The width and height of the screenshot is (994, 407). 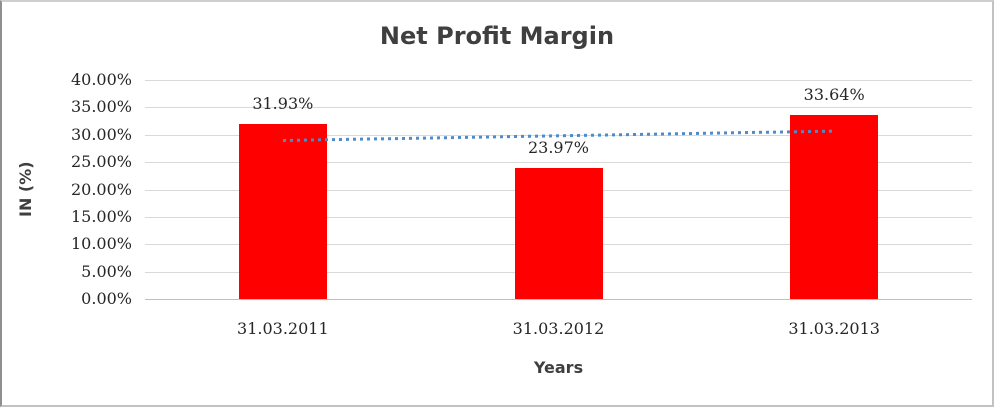 I want to click on data-label: 23.97%, so click(x=558, y=147).